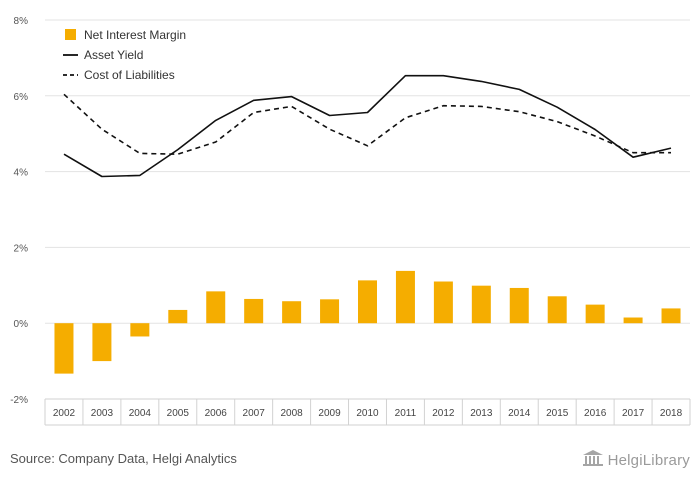  I want to click on logo-text: HelgiLibrary, so click(648, 460).